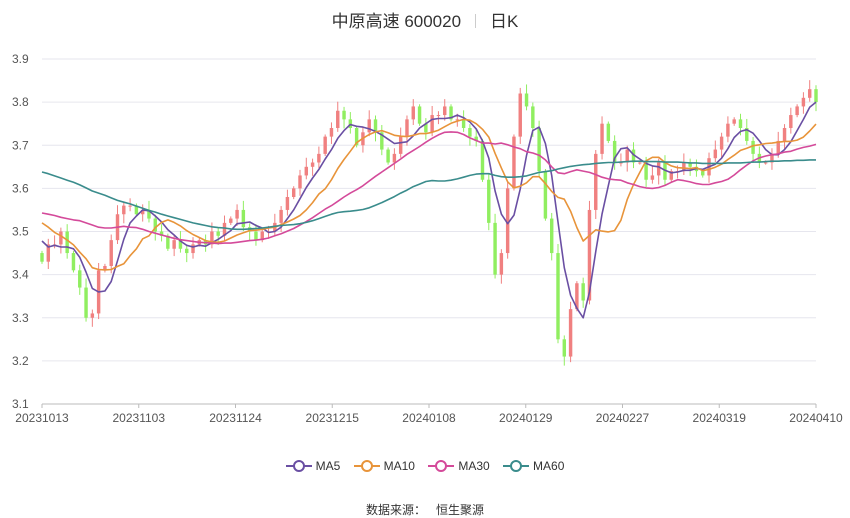 The width and height of the screenshot is (850, 518). What do you see at coordinates (476, 21) in the screenshot?
I see `title-divider` at bounding box center [476, 21].